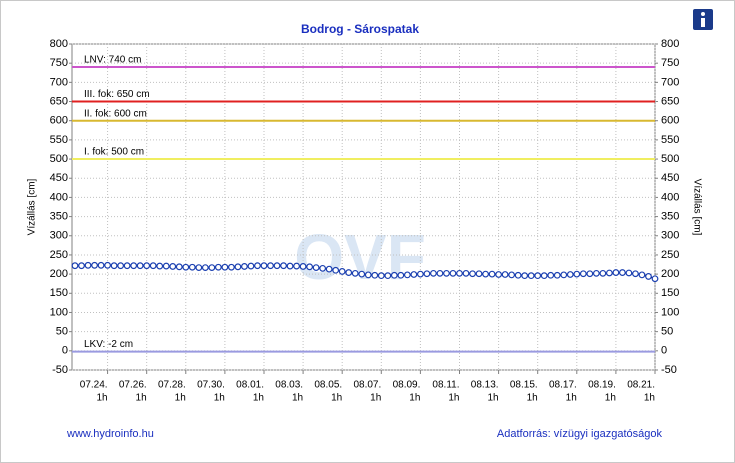 The width and height of the screenshot is (735, 463). Describe the element at coordinates (670, 197) in the screenshot. I see `y2-tick-label: 400` at that location.